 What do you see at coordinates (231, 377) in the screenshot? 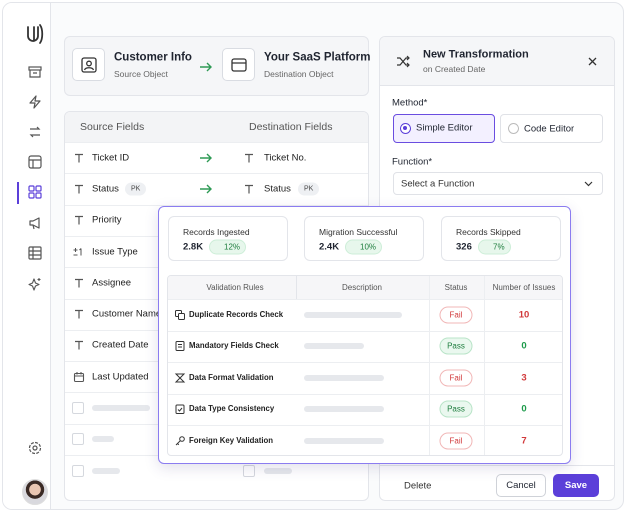
I see `rule-name: Data Format Validation` at bounding box center [231, 377].